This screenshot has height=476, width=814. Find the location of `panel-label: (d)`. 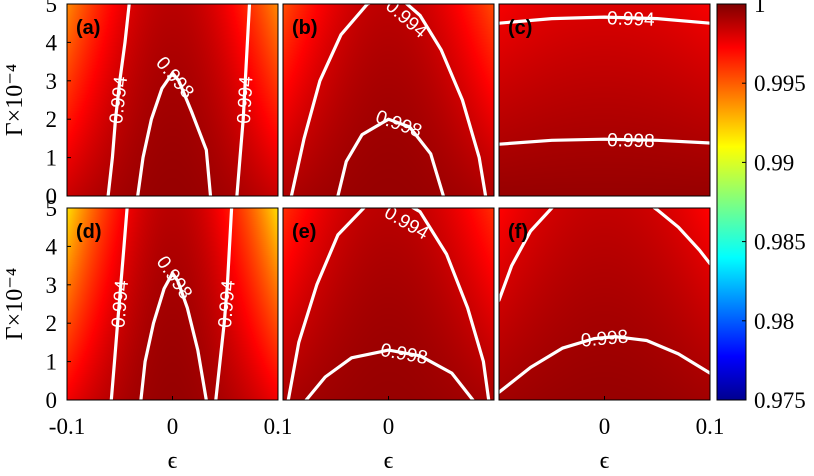

panel-label: (d) is located at coordinates (89, 232).